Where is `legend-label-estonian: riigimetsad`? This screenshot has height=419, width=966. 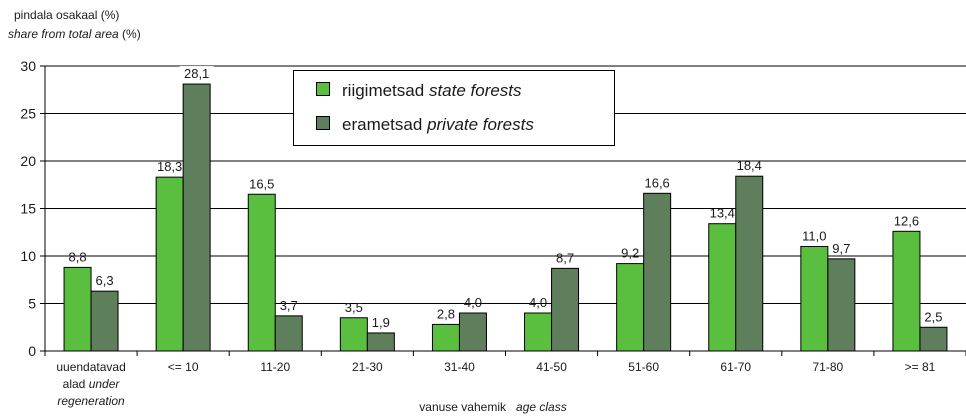 legend-label-estonian: riigimetsad is located at coordinates (383, 90).